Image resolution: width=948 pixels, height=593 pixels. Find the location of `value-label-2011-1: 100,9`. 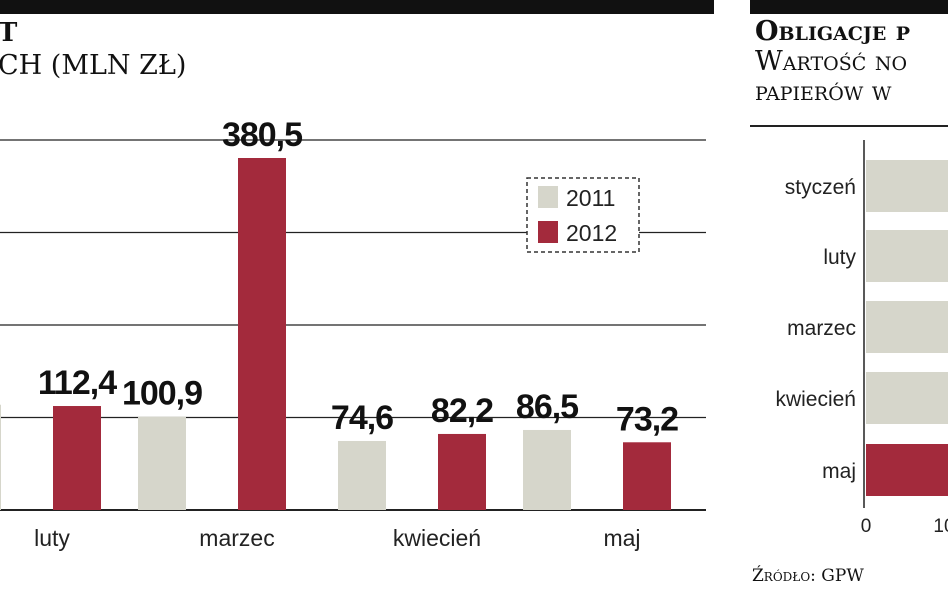

value-label-2011-1: 100,9 is located at coordinates (162, 394).